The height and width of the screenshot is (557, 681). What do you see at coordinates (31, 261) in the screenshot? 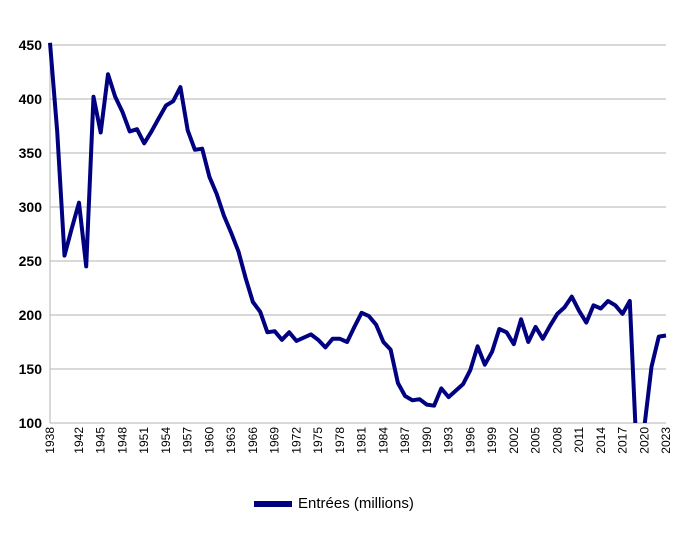
I see `y-tick-label: 250` at bounding box center [31, 261].